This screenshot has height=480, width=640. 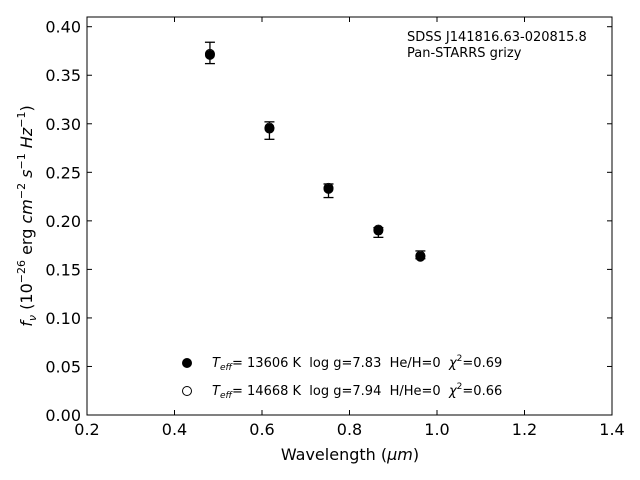 What do you see at coordinates (63, 27) in the screenshot?
I see `y-tick-label: 0.40` at bounding box center [63, 27].